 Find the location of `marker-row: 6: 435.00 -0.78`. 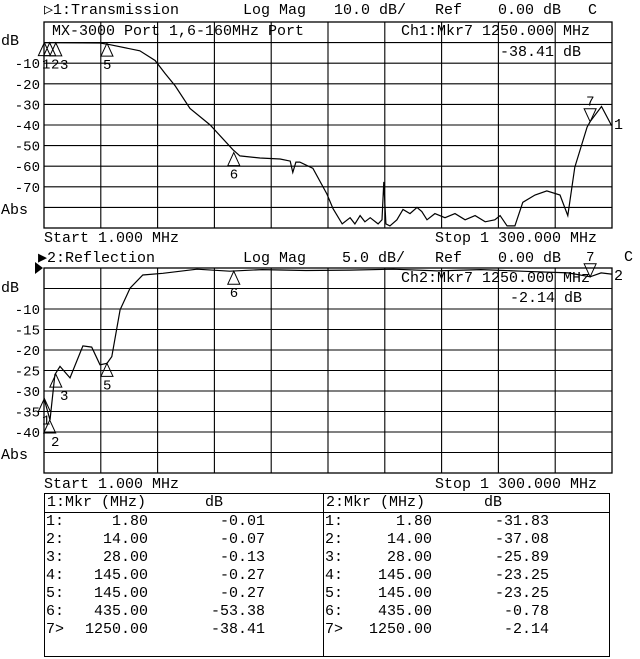

marker-row: 6: 435.00 -0.78 is located at coordinates (466, 612).